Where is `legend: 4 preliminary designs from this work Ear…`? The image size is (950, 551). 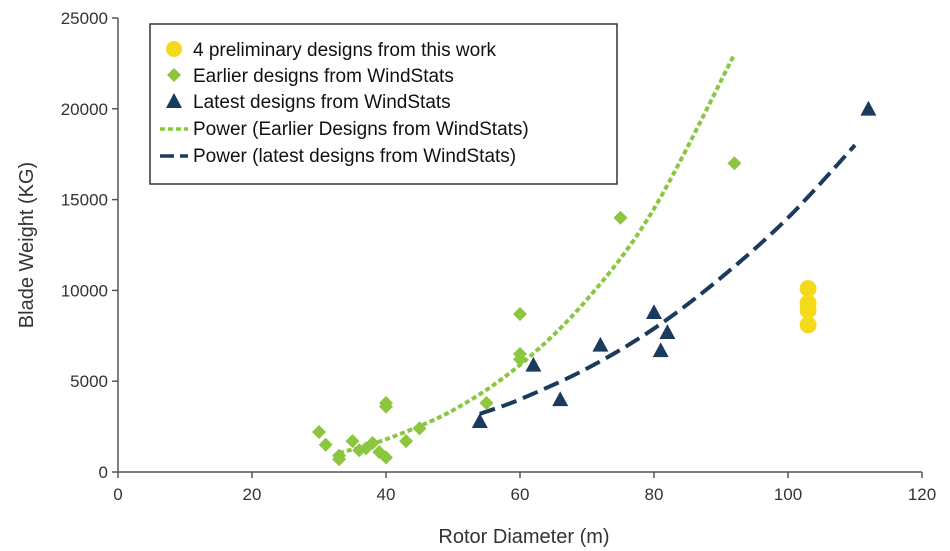
legend: 4 preliminary designs from this work Ear… is located at coordinates (383, 104).